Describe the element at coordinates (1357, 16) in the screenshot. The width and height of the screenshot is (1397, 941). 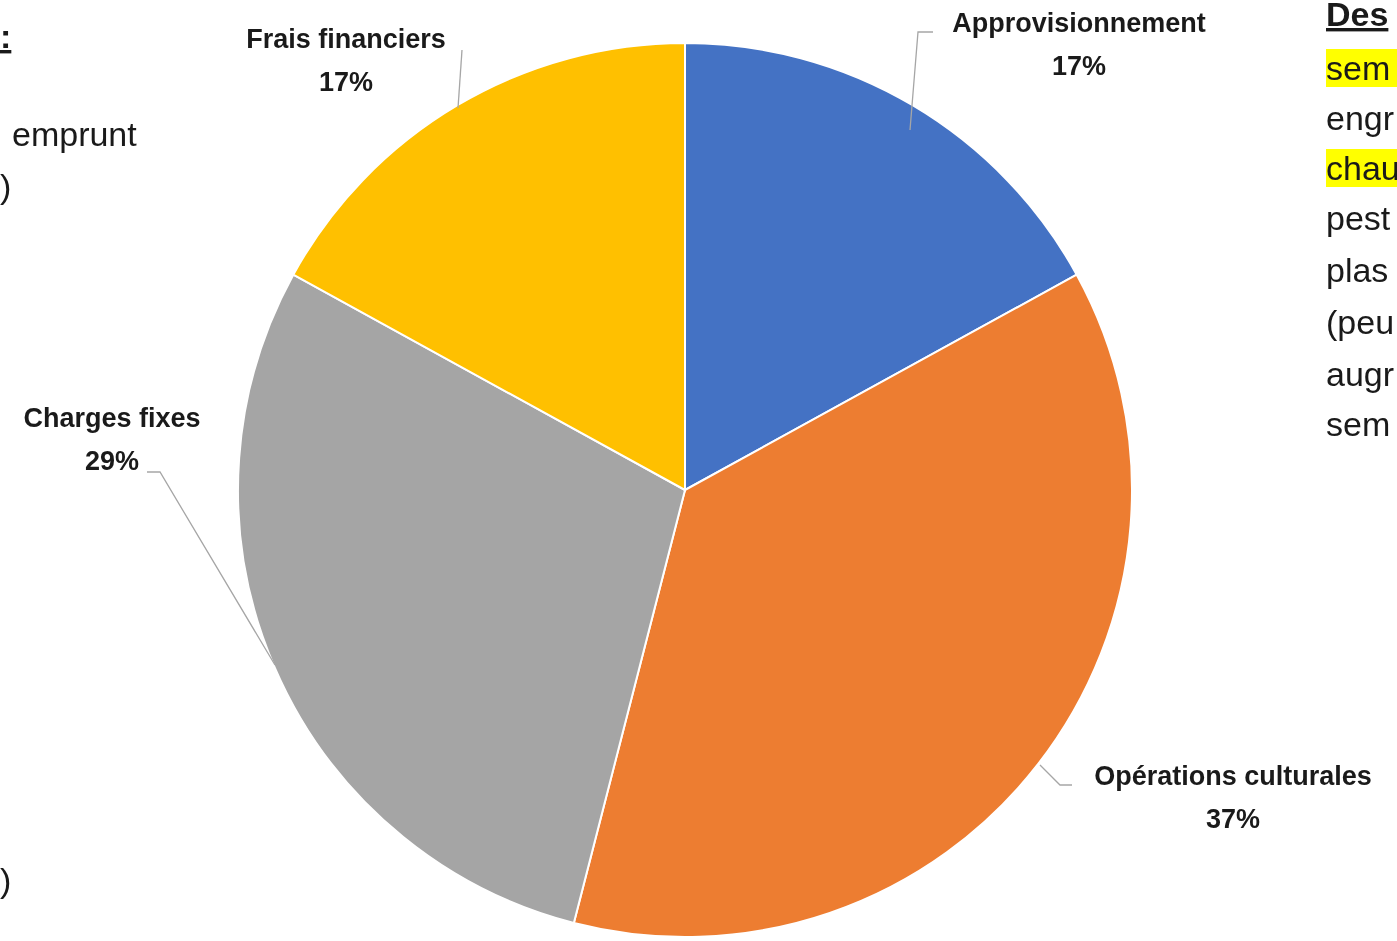
I see `text: Des` at that location.